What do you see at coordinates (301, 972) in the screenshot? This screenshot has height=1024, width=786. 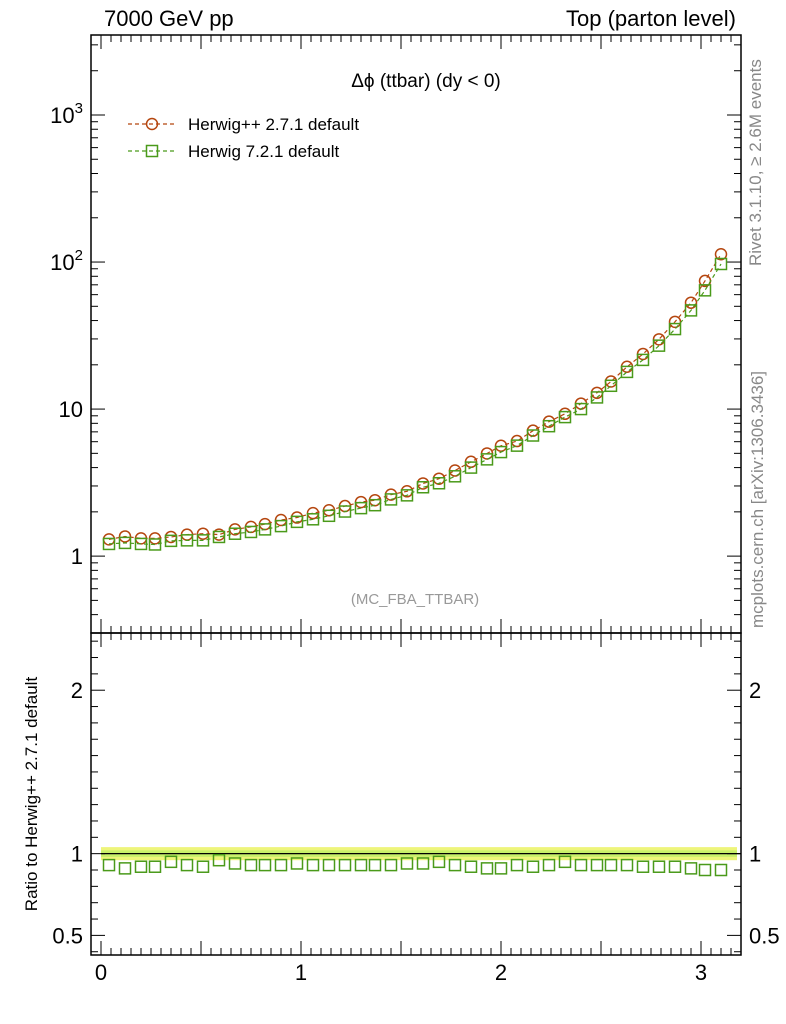 I see `x-tick-label: 1` at bounding box center [301, 972].